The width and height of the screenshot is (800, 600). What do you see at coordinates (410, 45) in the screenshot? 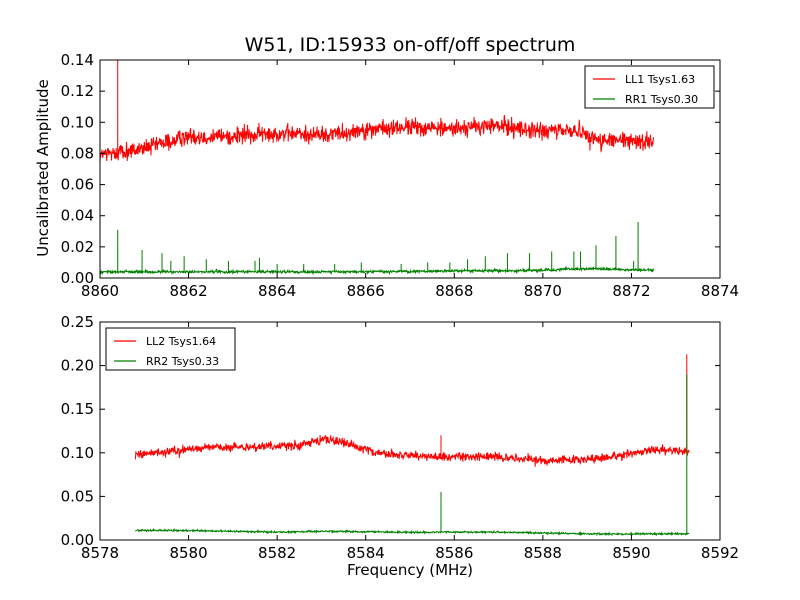
I see `chart-title: W51, ID:15933 on-off/off spectrum` at bounding box center [410, 45].